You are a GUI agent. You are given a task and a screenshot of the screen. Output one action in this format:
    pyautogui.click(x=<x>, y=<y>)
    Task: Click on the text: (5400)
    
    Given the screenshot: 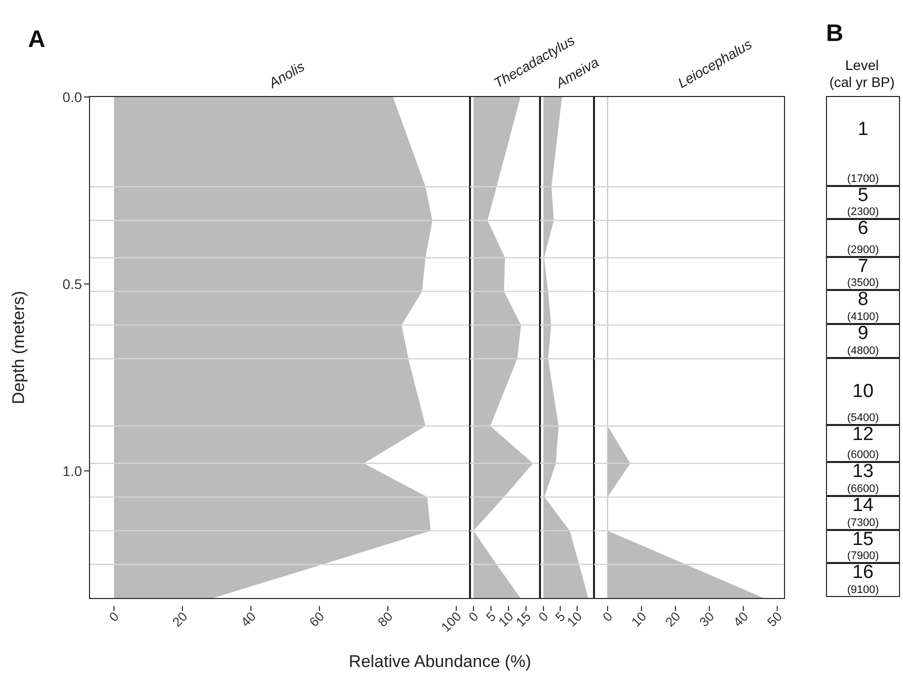 What is the action you would take?
    pyautogui.click(x=863, y=418)
    